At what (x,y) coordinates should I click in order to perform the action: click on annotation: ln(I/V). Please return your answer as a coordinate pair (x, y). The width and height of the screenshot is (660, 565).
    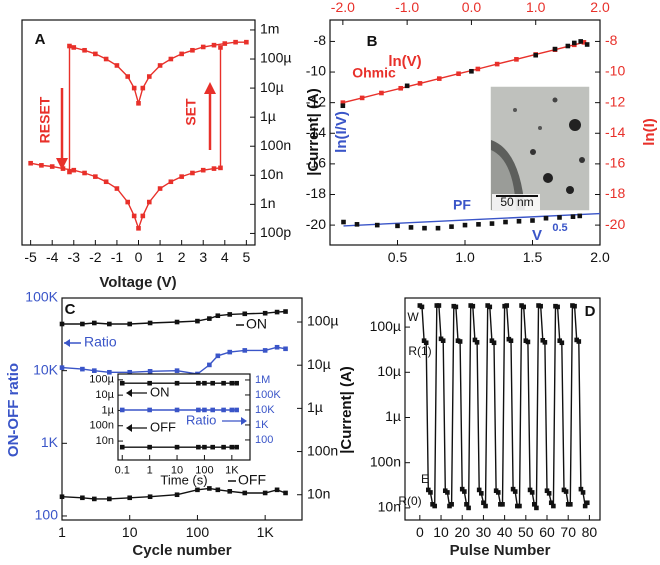
    Looking at the image, I should click on (341, 132).